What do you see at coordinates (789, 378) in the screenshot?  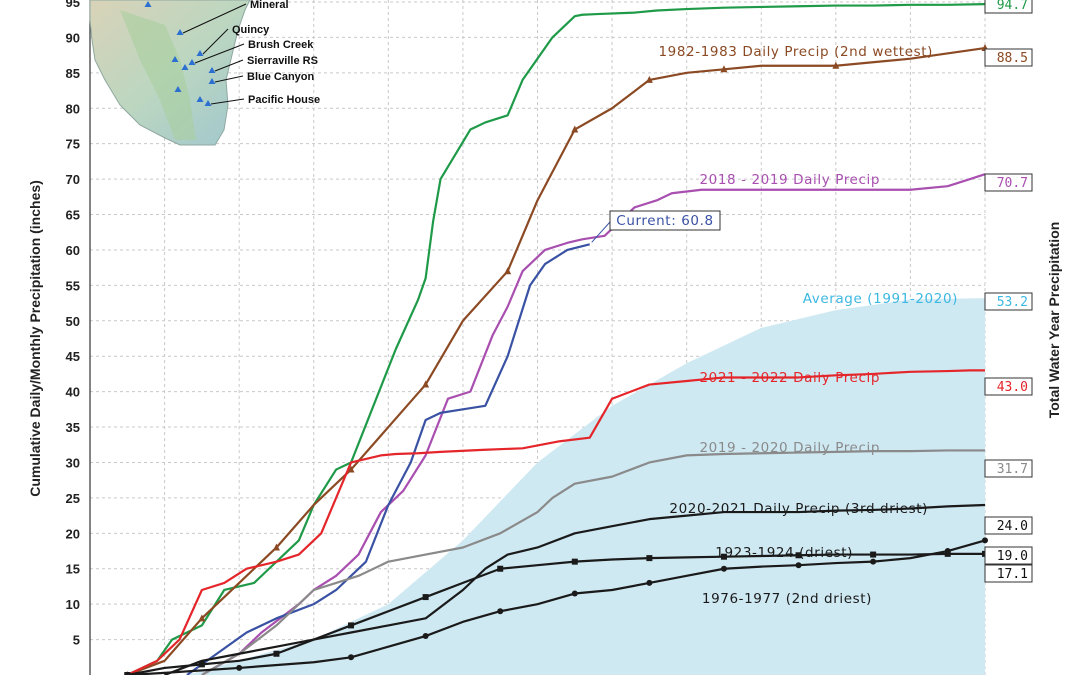 I see `series-label: 2021 - 2022 Daily Precip` at bounding box center [789, 378].